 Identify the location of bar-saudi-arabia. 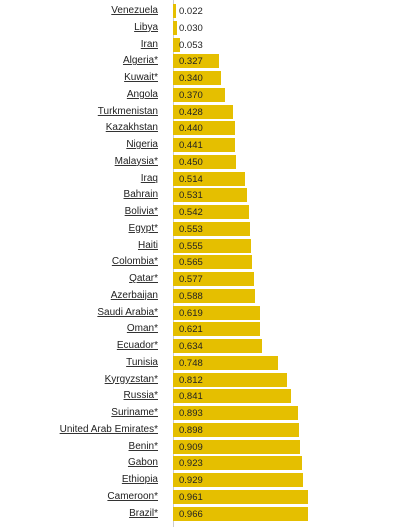
(216, 312).